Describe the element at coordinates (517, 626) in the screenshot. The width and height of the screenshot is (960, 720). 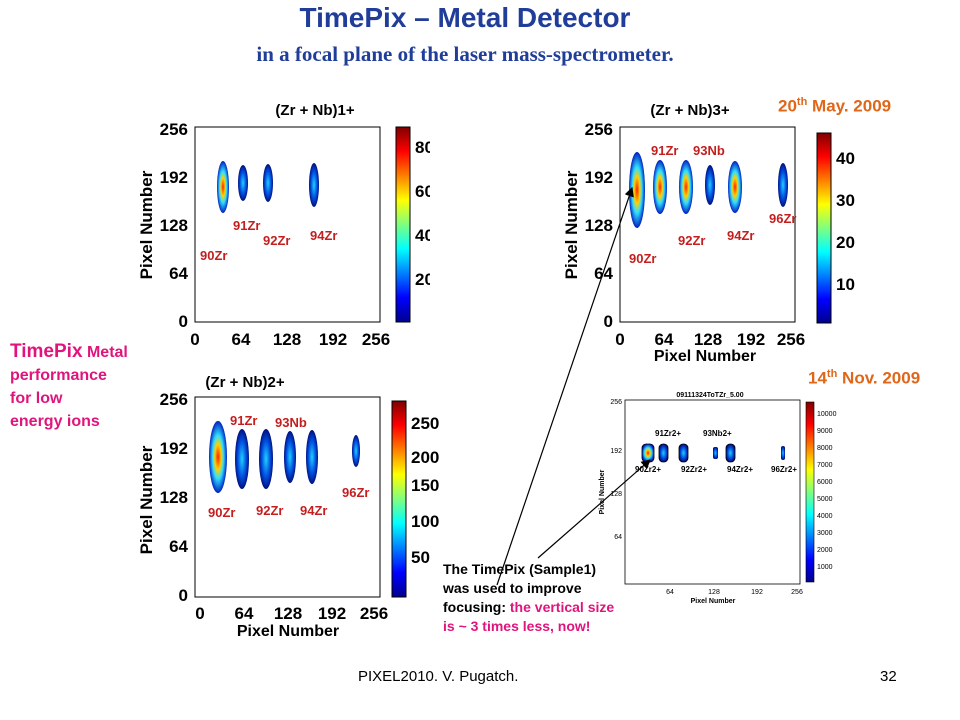
I see `note-line4: is ~ 3 times less, now!` at that location.